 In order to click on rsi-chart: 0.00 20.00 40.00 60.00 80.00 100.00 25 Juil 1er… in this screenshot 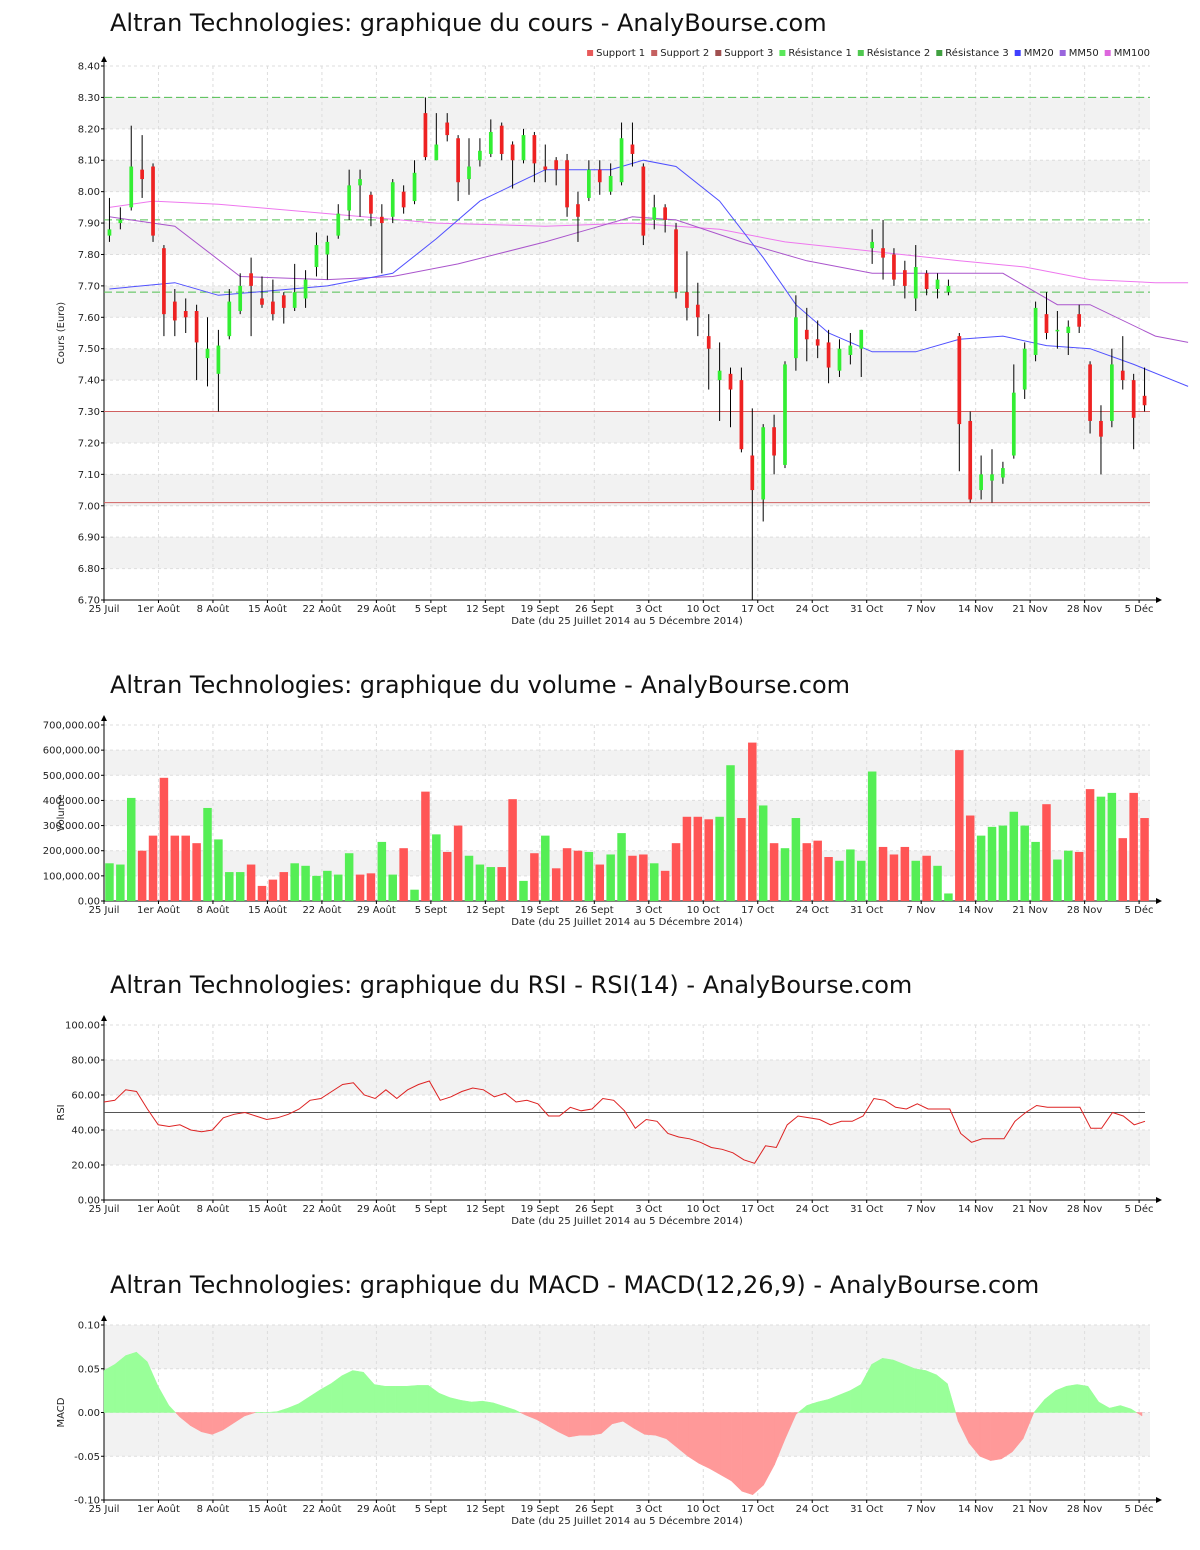, I will do `click(609, 1121)`.